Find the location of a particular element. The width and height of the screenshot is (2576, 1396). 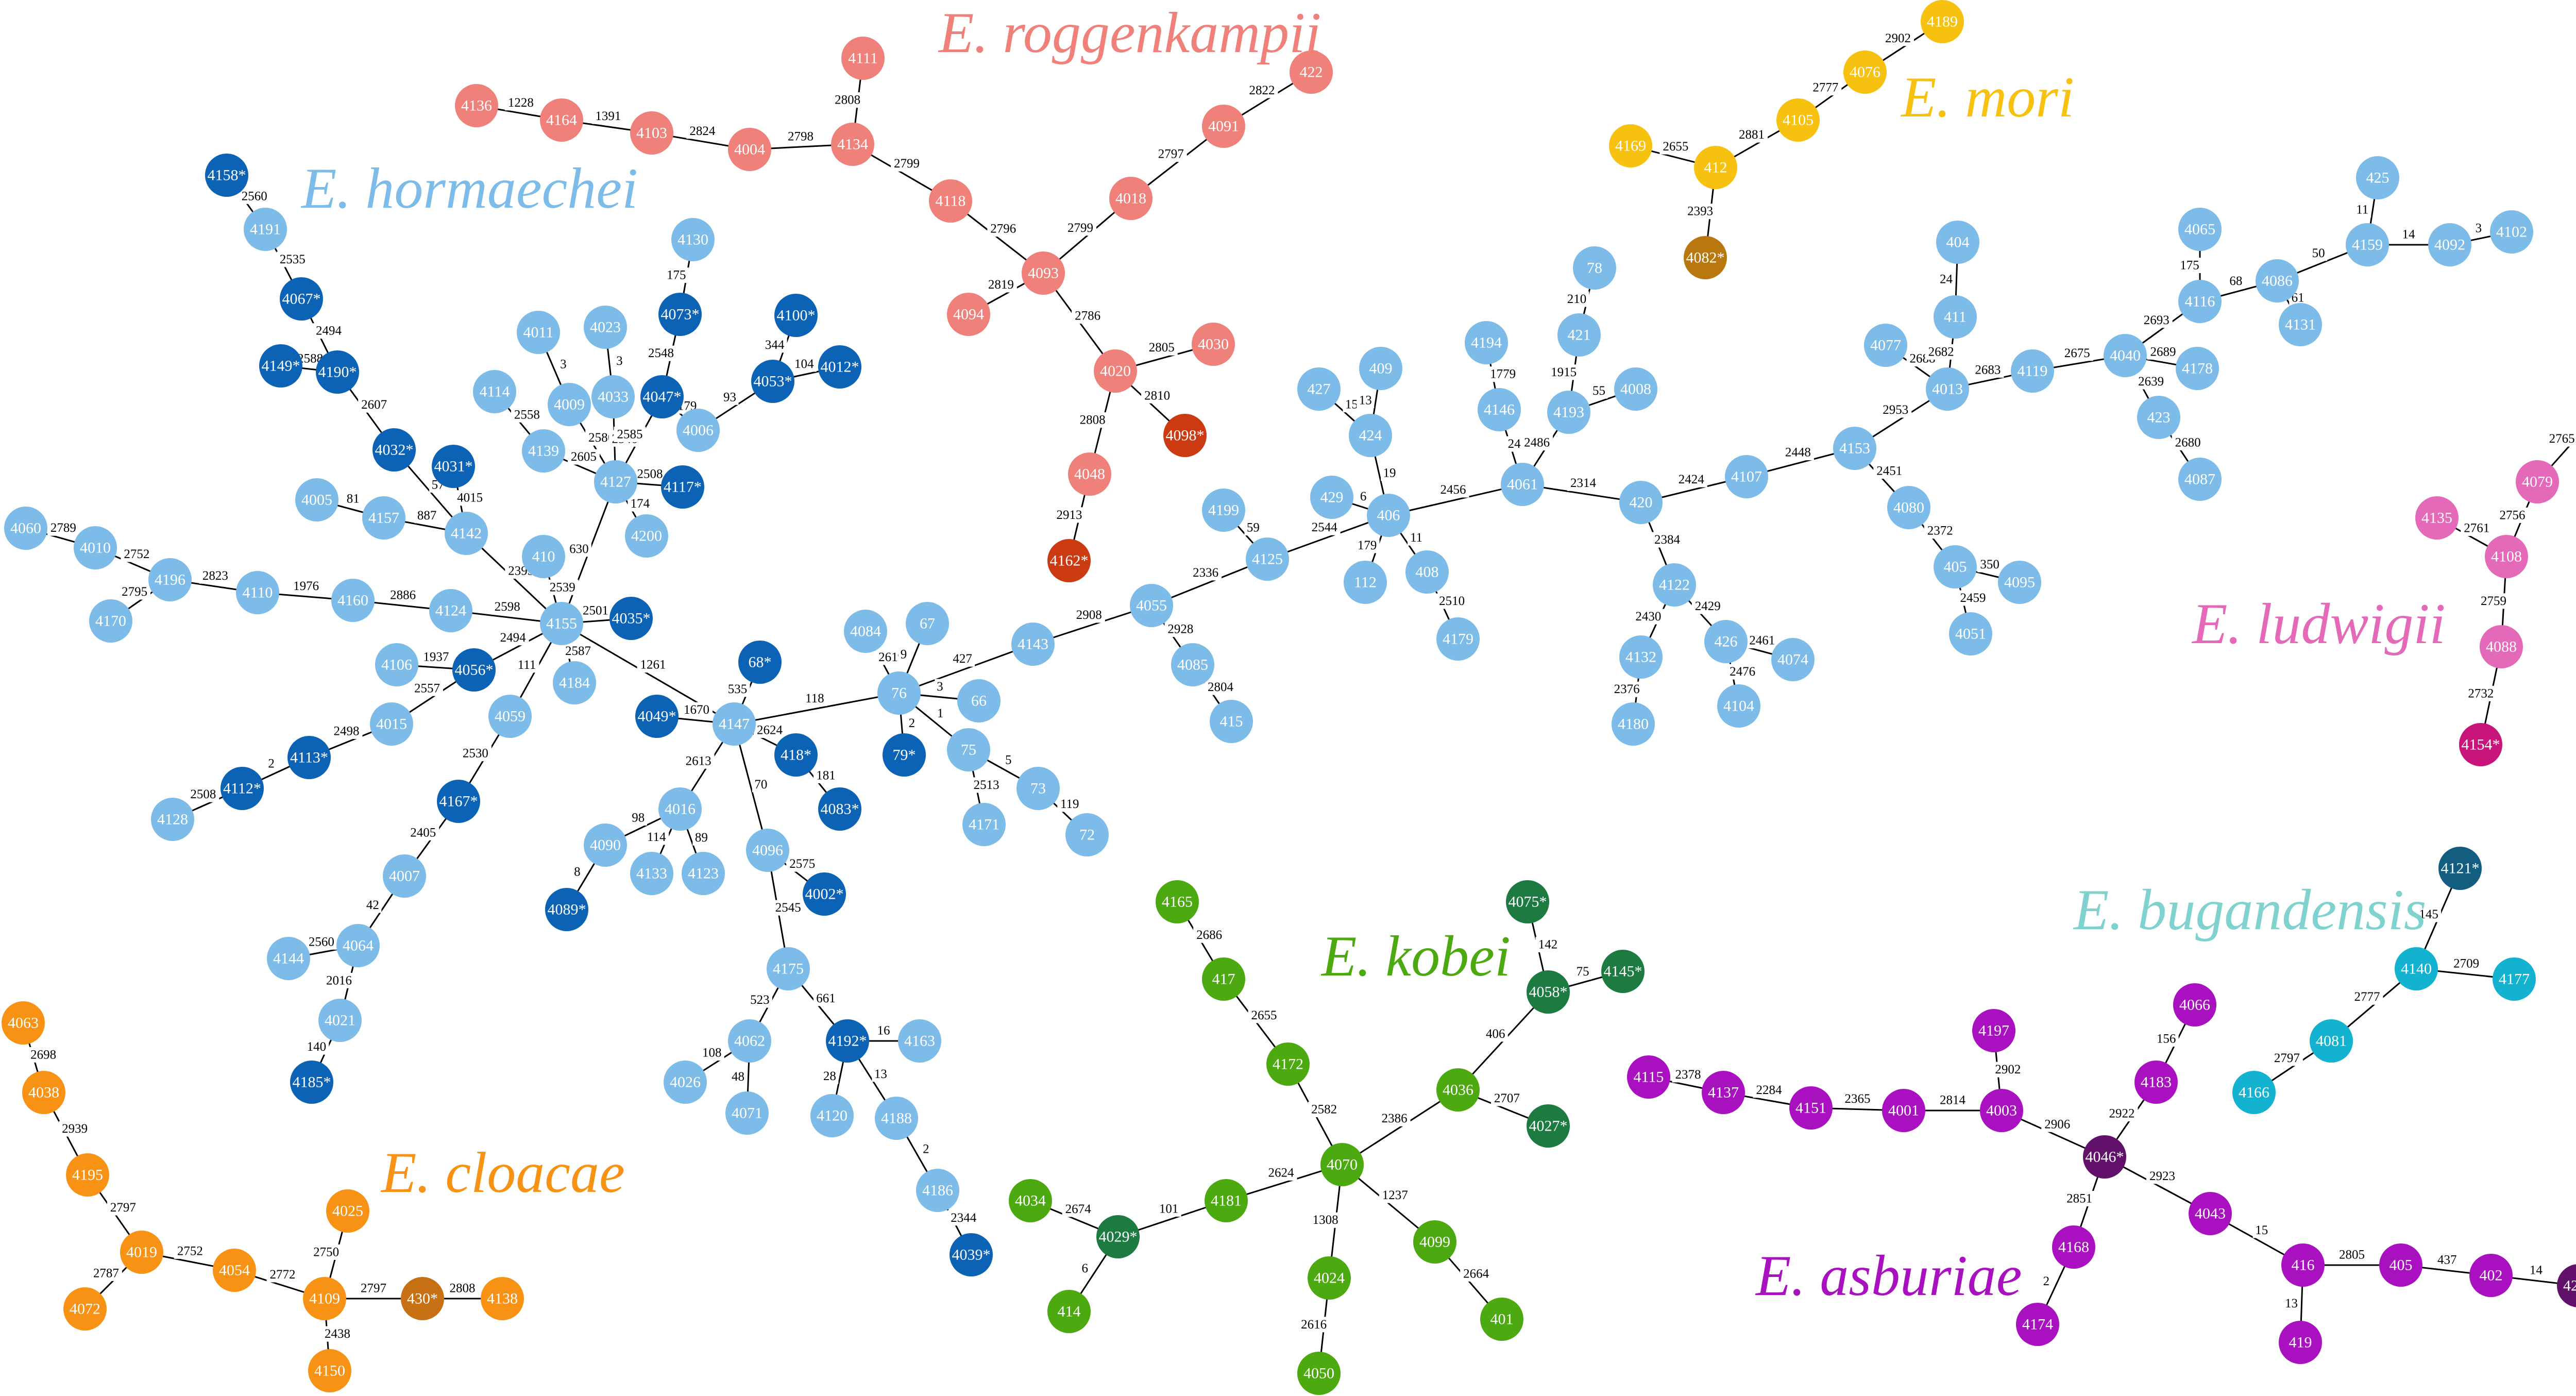

edge-label: 2808 is located at coordinates (1093, 420).